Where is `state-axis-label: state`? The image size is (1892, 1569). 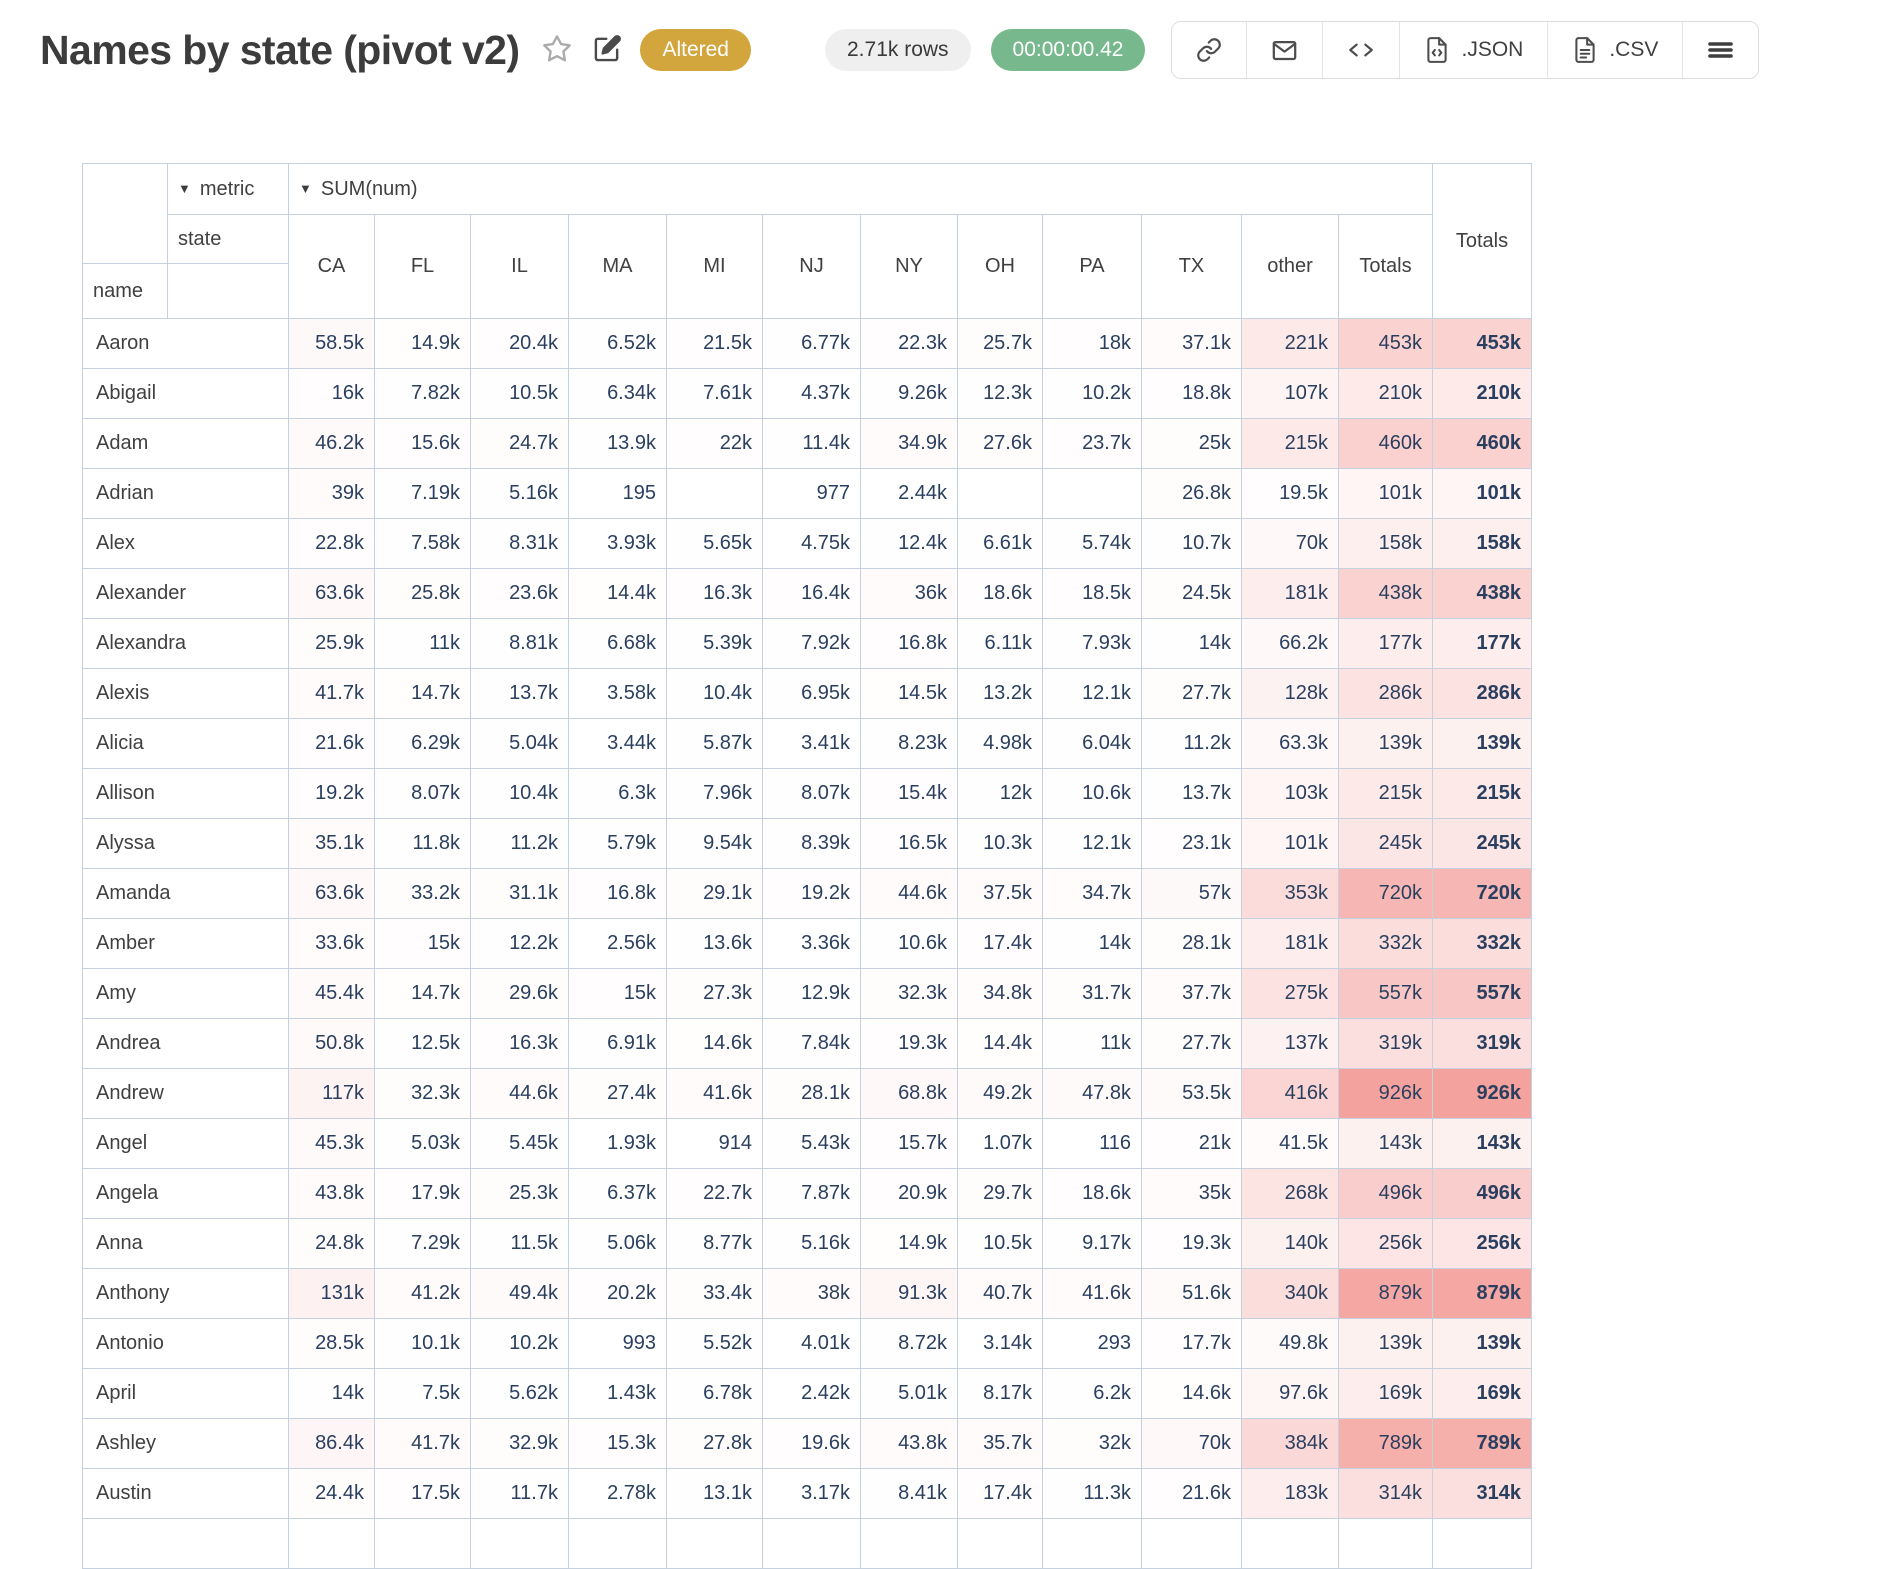
state-axis-label: state is located at coordinates (228, 239).